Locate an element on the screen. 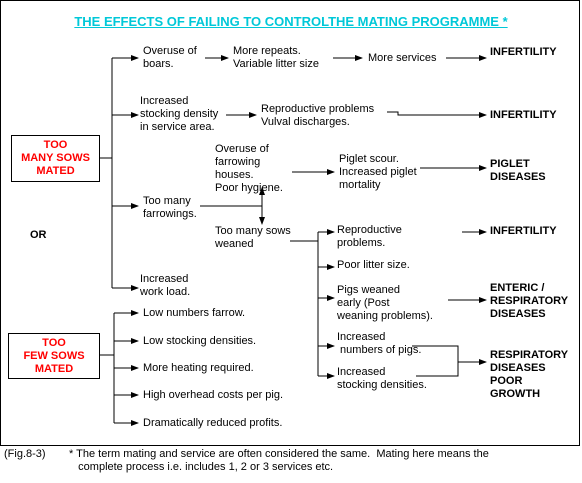  increased-stocking-densities: Increased stocking densities. is located at coordinates (382, 378).